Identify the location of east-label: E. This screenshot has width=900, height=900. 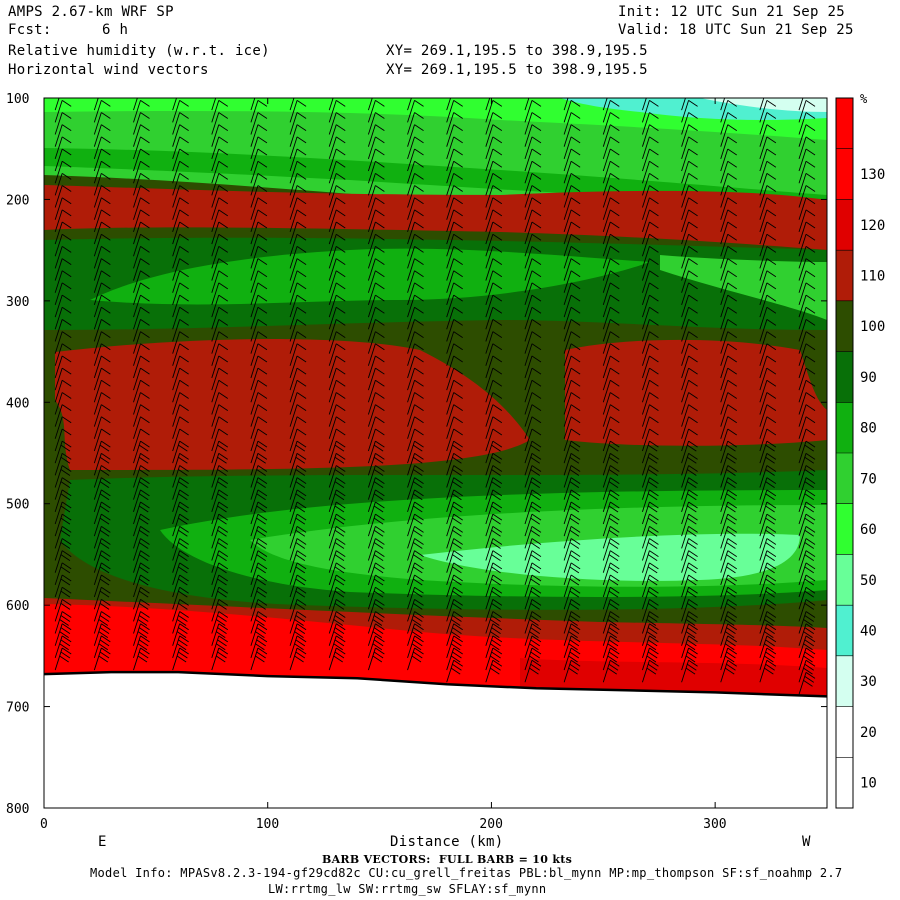
(102, 842).